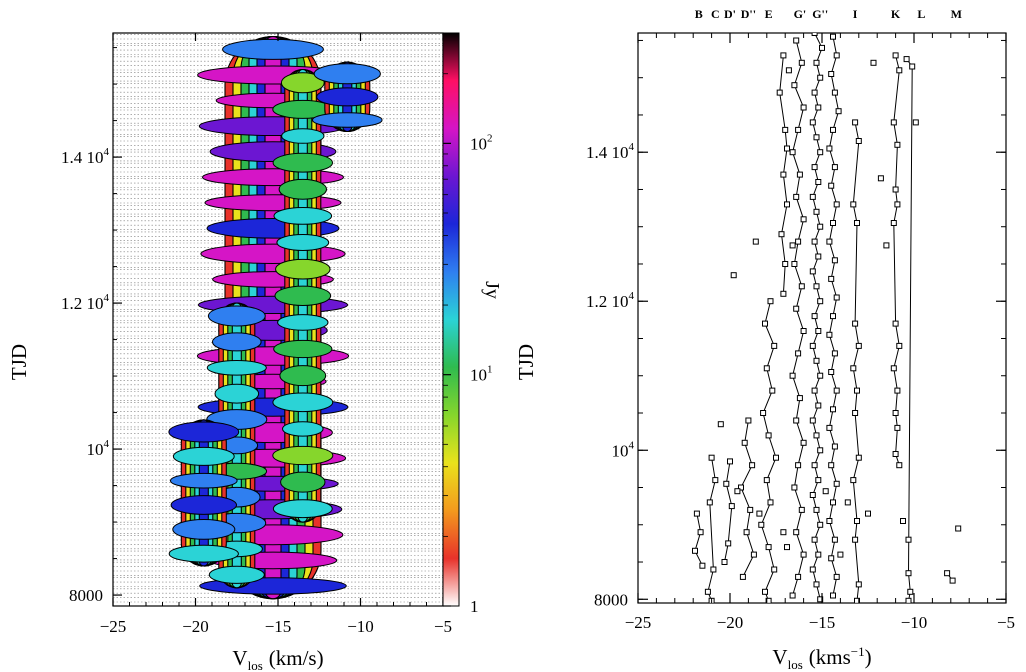 This screenshot has height=672, width=1026. Describe the element at coordinates (610, 300) in the screenshot. I see `y-tick-label: 1.2 104` at that location.